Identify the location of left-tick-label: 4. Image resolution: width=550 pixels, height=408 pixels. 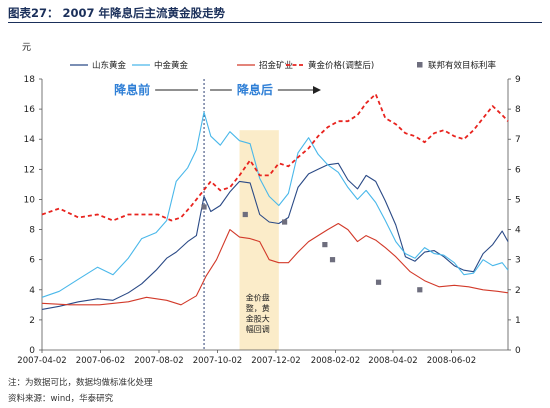
(32, 291).